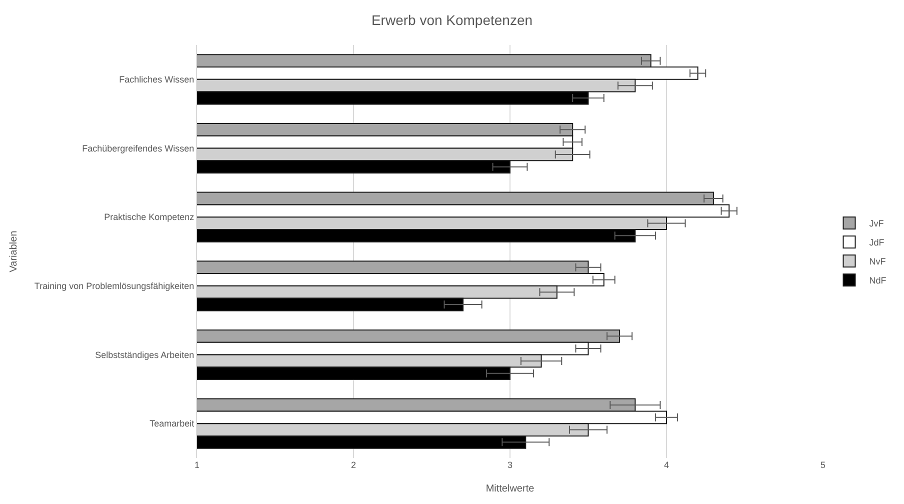 This screenshot has height=504, width=904. What do you see at coordinates (877, 261) in the screenshot?
I see `legend-label: NvF` at bounding box center [877, 261].